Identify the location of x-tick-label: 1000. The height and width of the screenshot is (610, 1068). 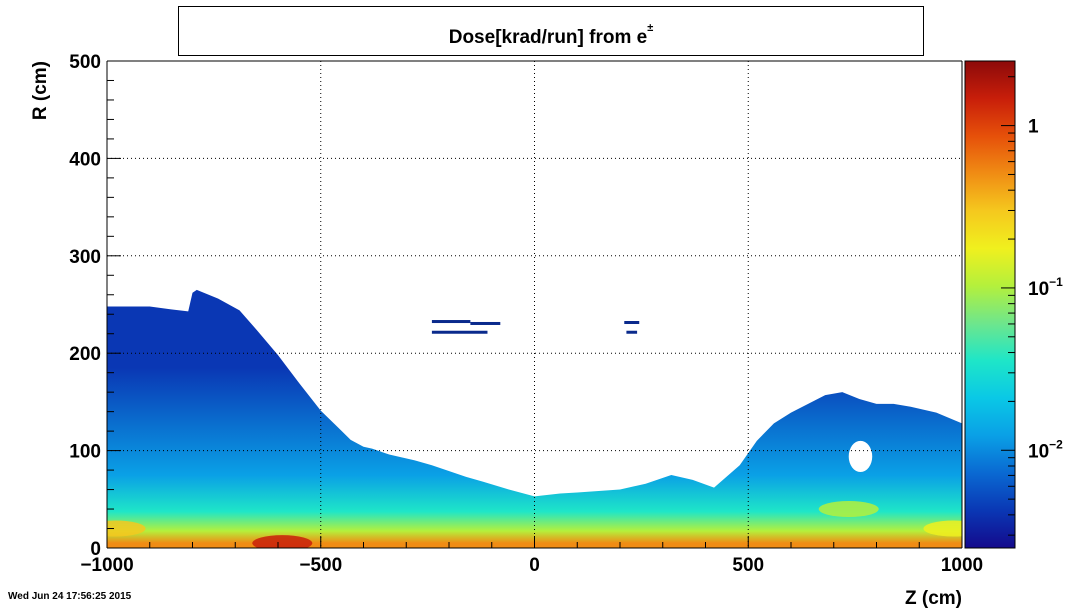
(962, 565).